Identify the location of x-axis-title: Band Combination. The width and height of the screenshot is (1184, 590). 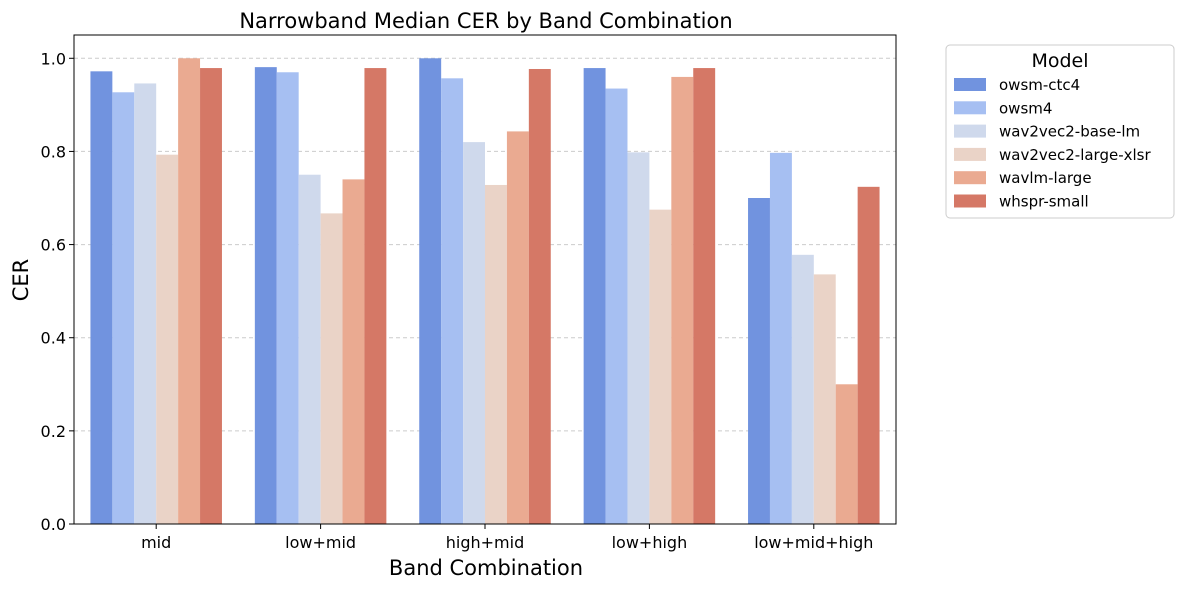
(486, 568).